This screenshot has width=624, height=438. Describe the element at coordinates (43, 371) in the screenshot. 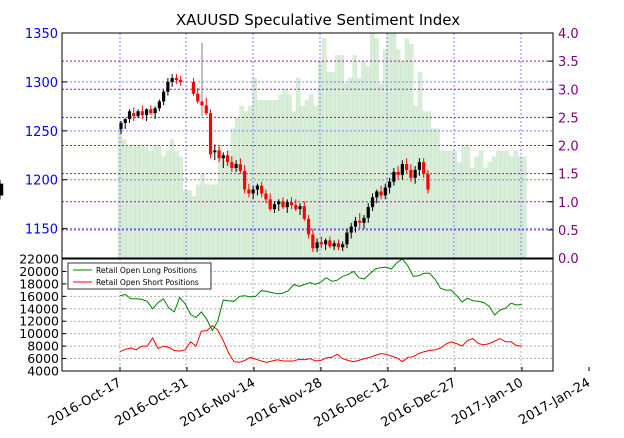

I see `bottom-y-tick-label: 4000` at that location.